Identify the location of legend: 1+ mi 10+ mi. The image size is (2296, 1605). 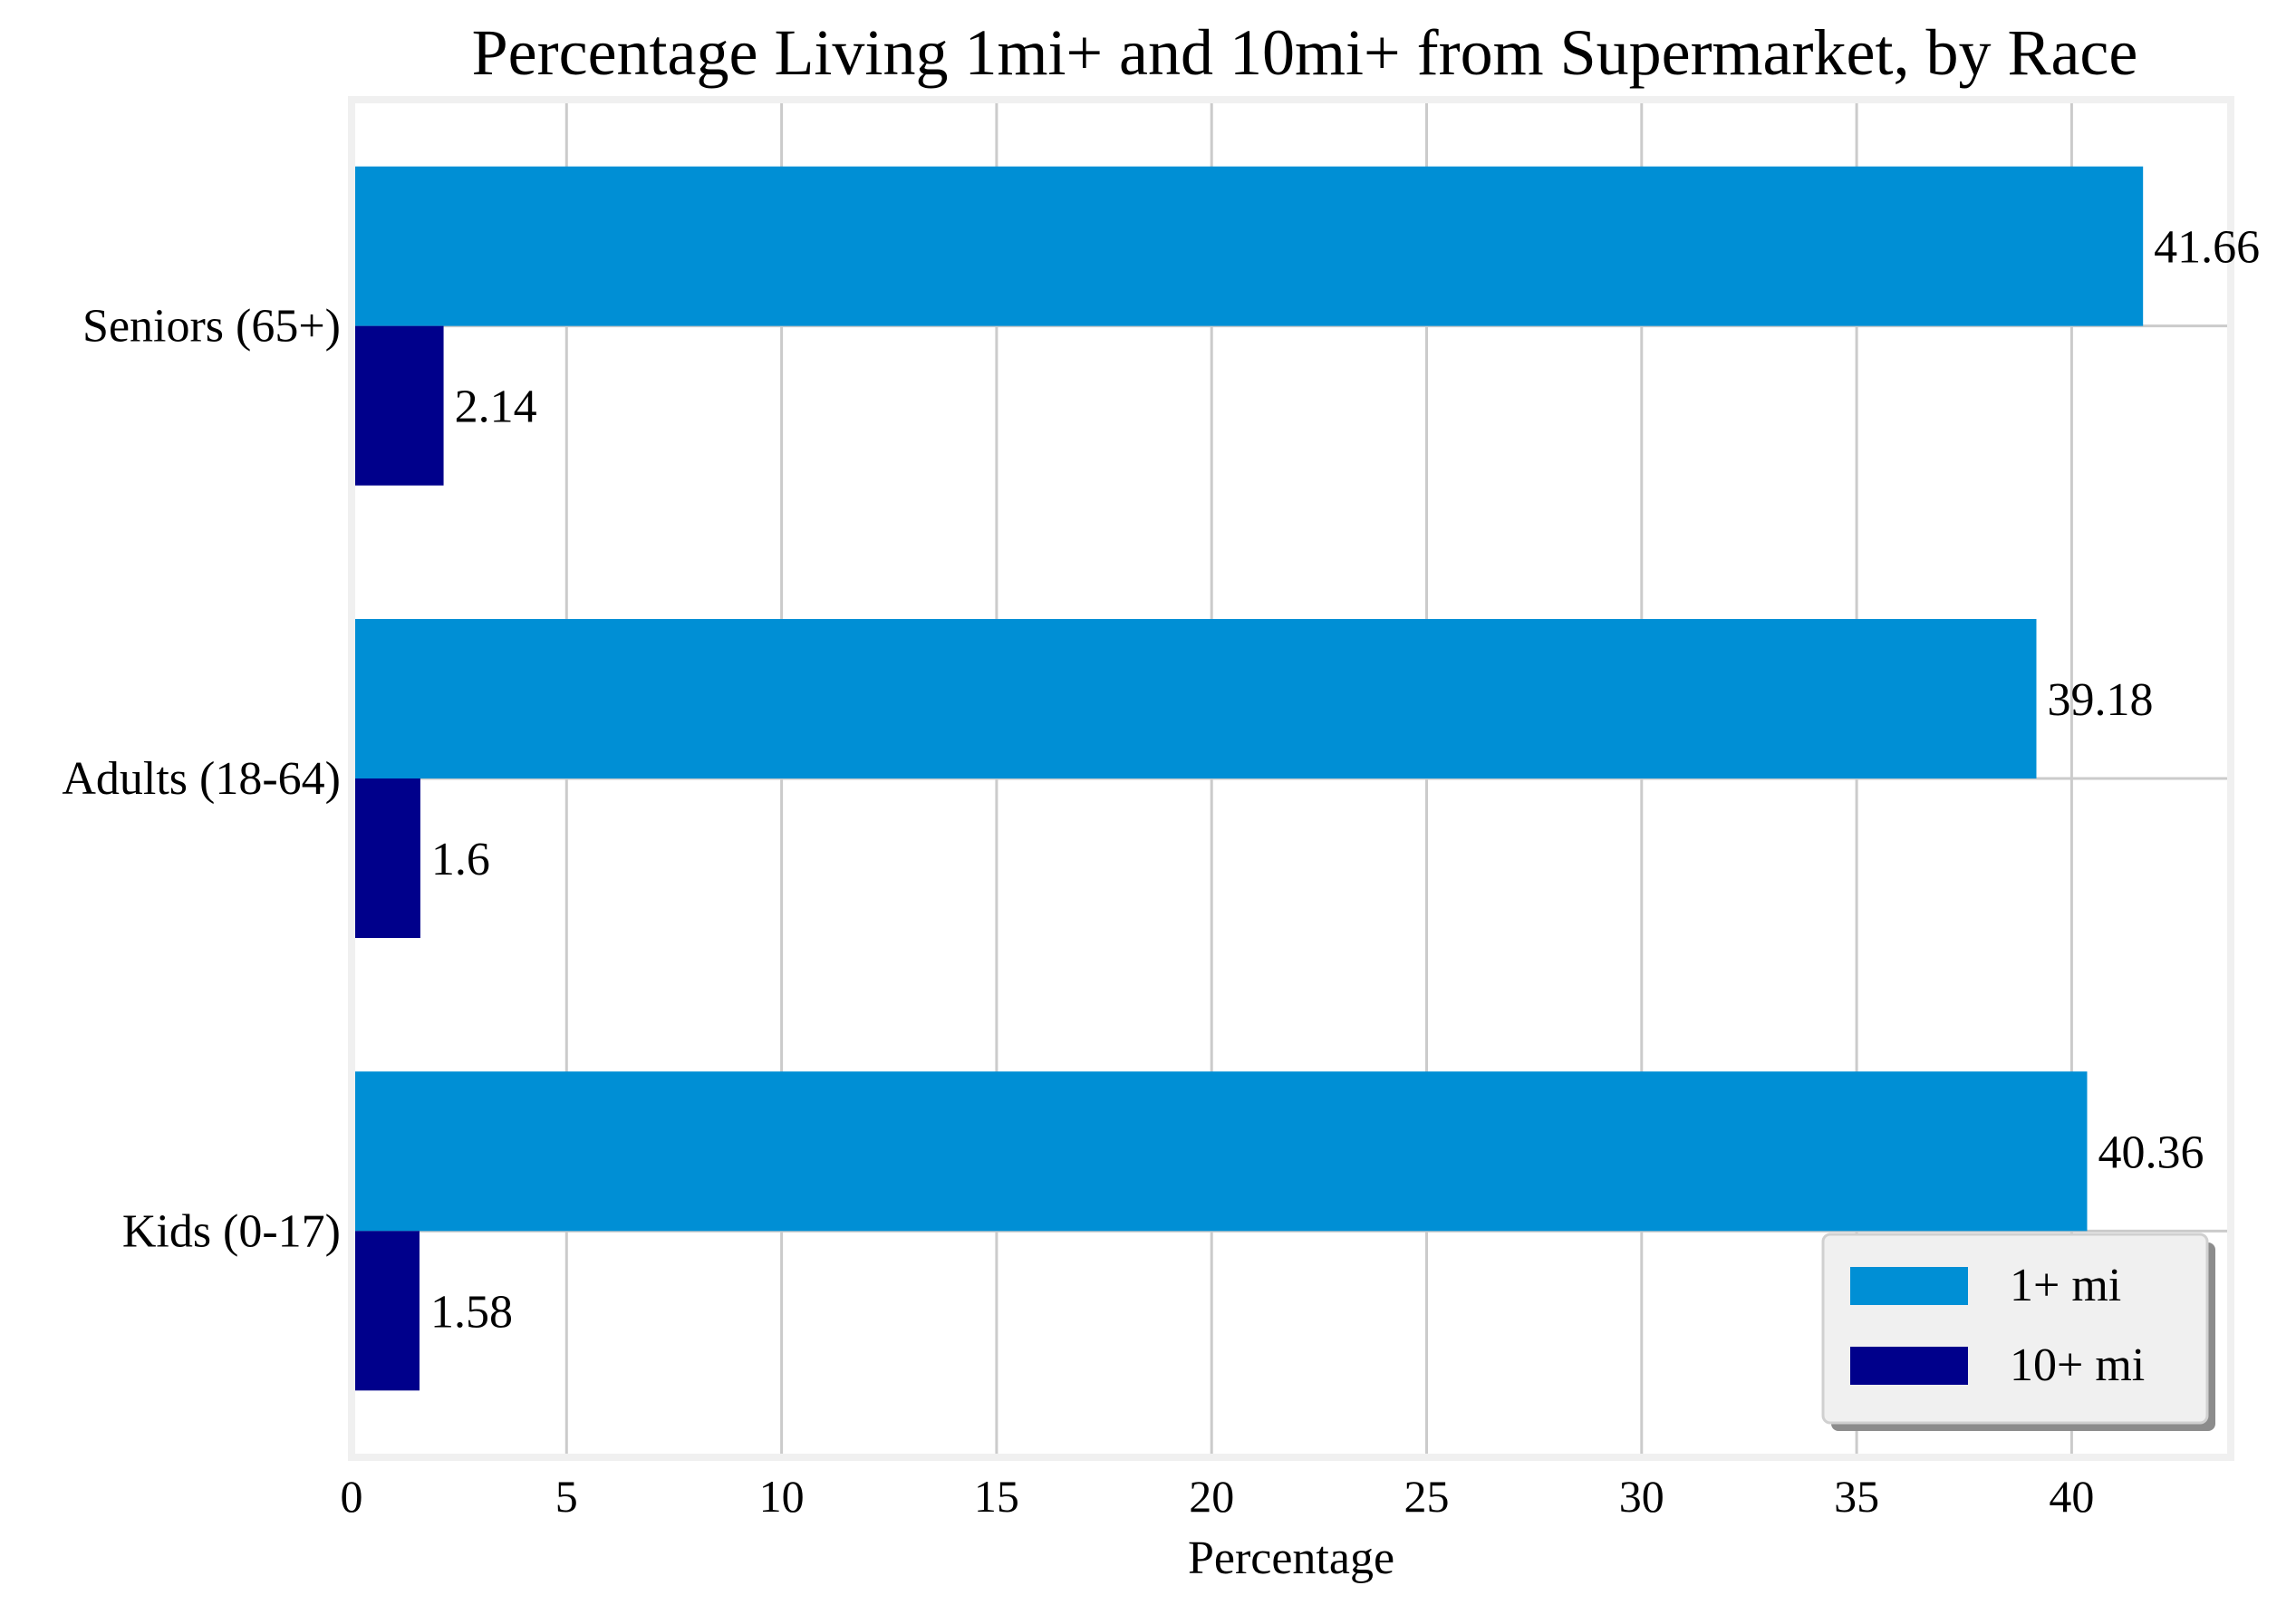
(2018, 1332).